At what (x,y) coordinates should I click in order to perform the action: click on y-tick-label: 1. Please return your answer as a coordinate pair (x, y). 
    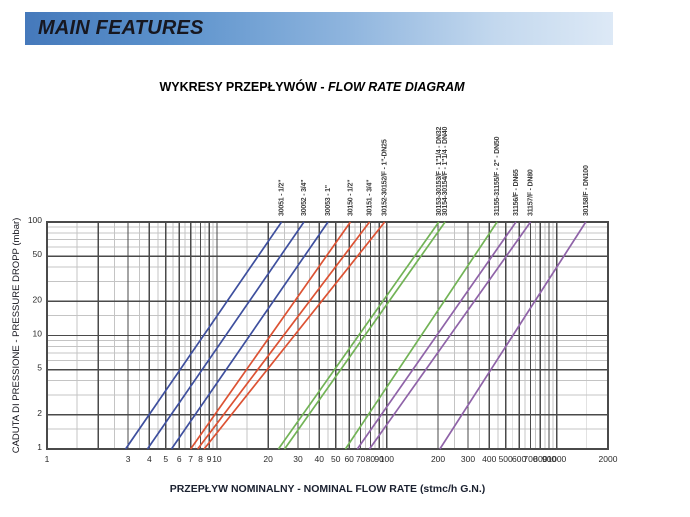
    Looking at the image, I should click on (39, 447).